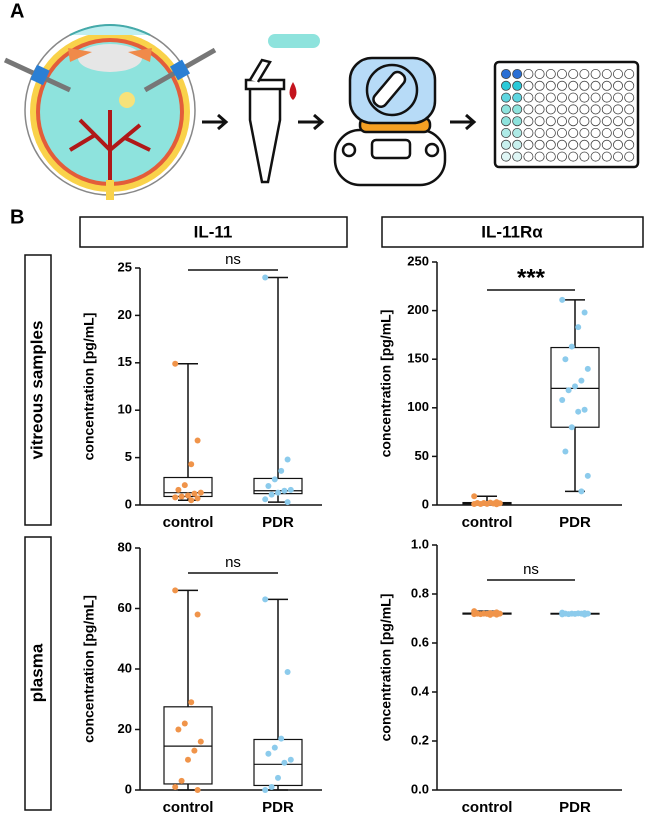 The height and width of the screenshot is (823, 655). What do you see at coordinates (233, 562) in the screenshot?
I see `significance-label: ns` at bounding box center [233, 562].